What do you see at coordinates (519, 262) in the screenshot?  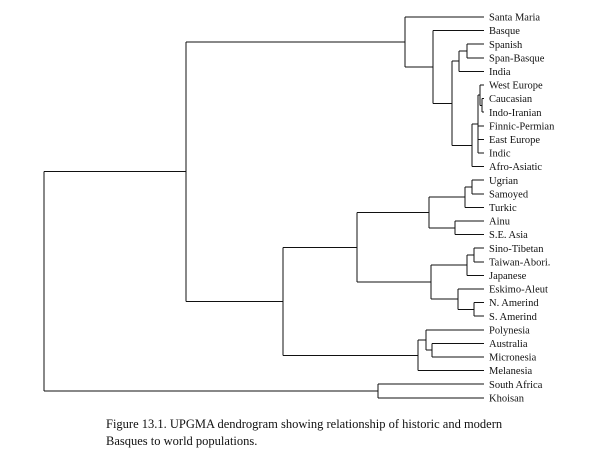 I see `leaf-label: Taiwan-Abori.` at bounding box center [519, 262].